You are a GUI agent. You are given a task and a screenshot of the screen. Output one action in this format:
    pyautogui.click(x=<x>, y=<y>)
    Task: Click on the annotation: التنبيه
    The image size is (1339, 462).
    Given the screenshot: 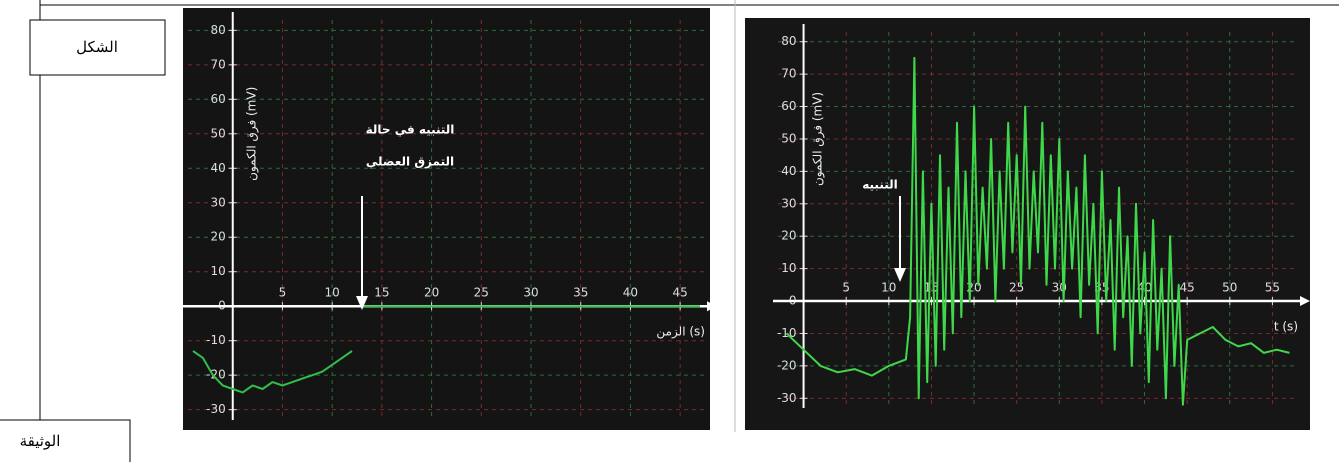 What is the action you would take?
    pyautogui.click(x=880, y=185)
    